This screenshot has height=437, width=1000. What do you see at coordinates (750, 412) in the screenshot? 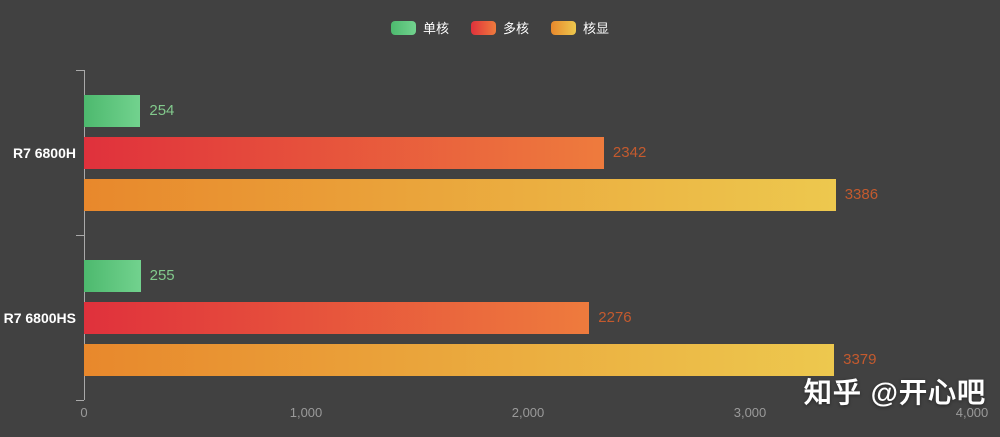
I see `x-axis-tick-label: 3,000` at bounding box center [750, 412].